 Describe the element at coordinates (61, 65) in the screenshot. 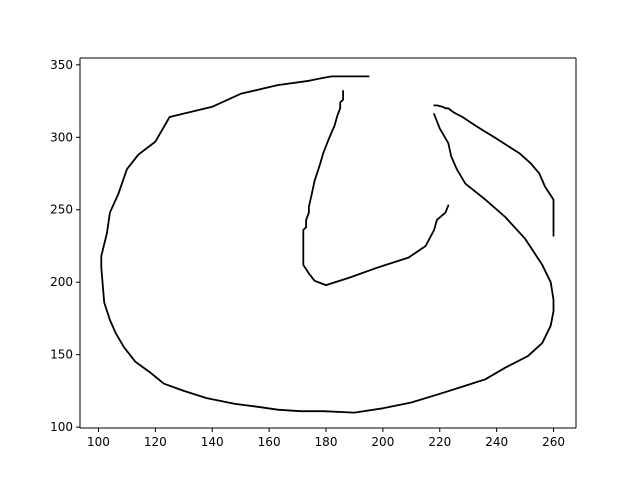

I see `y-tick-label: 350` at that location.